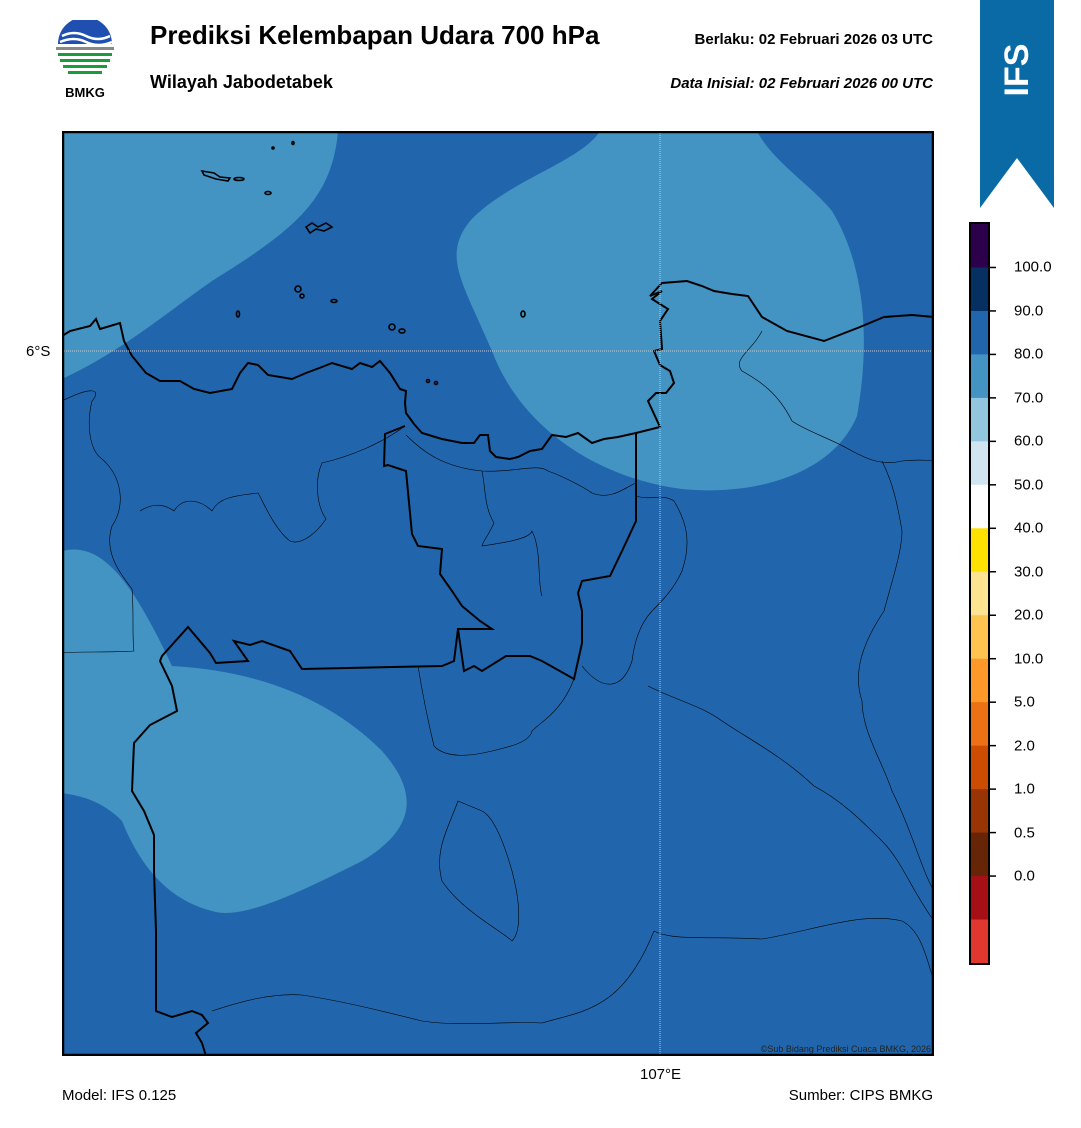 This screenshot has height=1128, width=1081. What do you see at coordinates (1024, 746) in the screenshot?
I see `colorbar-tick-label: 2.0` at bounding box center [1024, 746].